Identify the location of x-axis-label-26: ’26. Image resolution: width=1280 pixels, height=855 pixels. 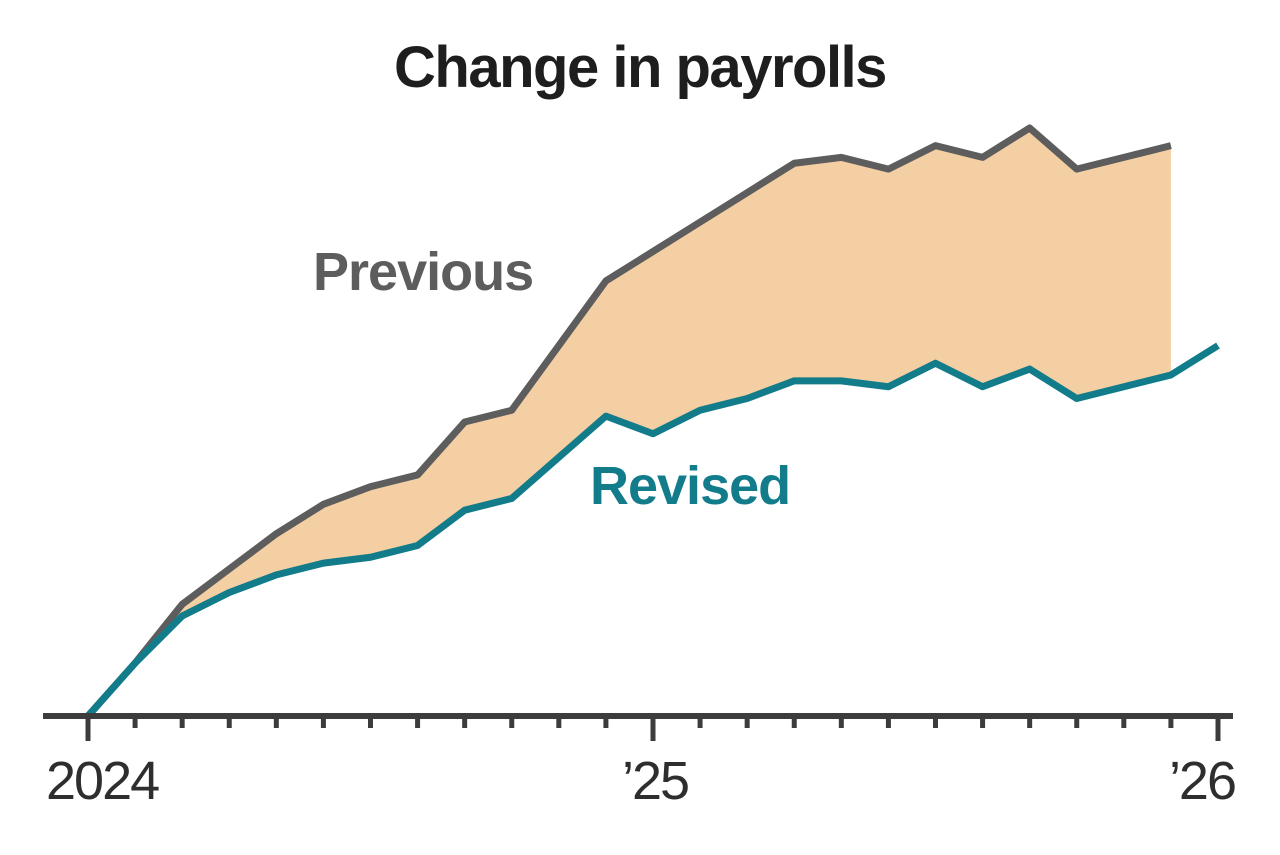
(1202, 781).